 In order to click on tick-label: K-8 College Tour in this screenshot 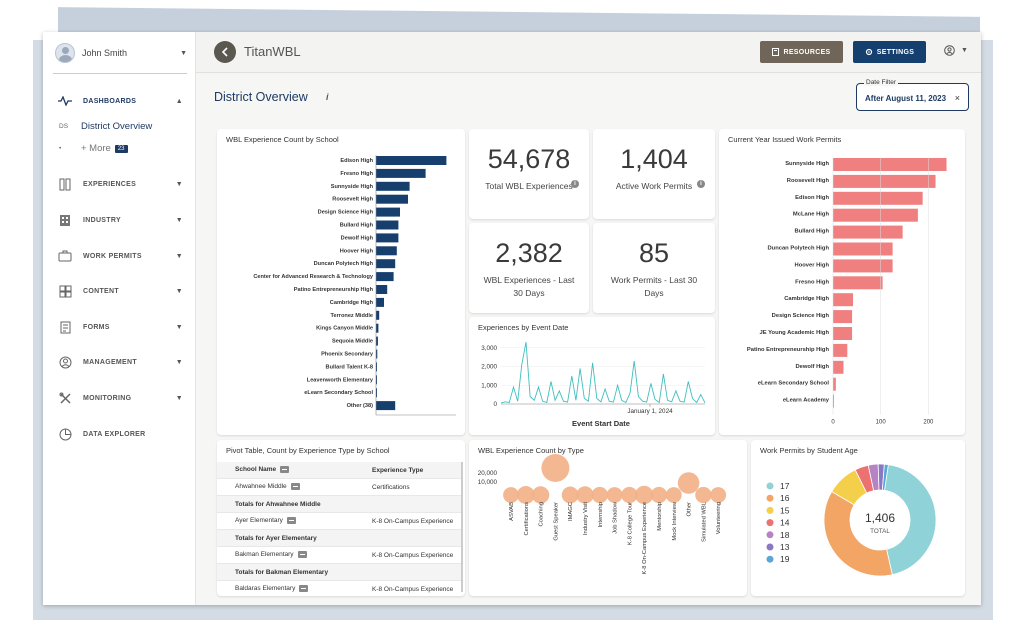, I will do `click(630, 523)`.